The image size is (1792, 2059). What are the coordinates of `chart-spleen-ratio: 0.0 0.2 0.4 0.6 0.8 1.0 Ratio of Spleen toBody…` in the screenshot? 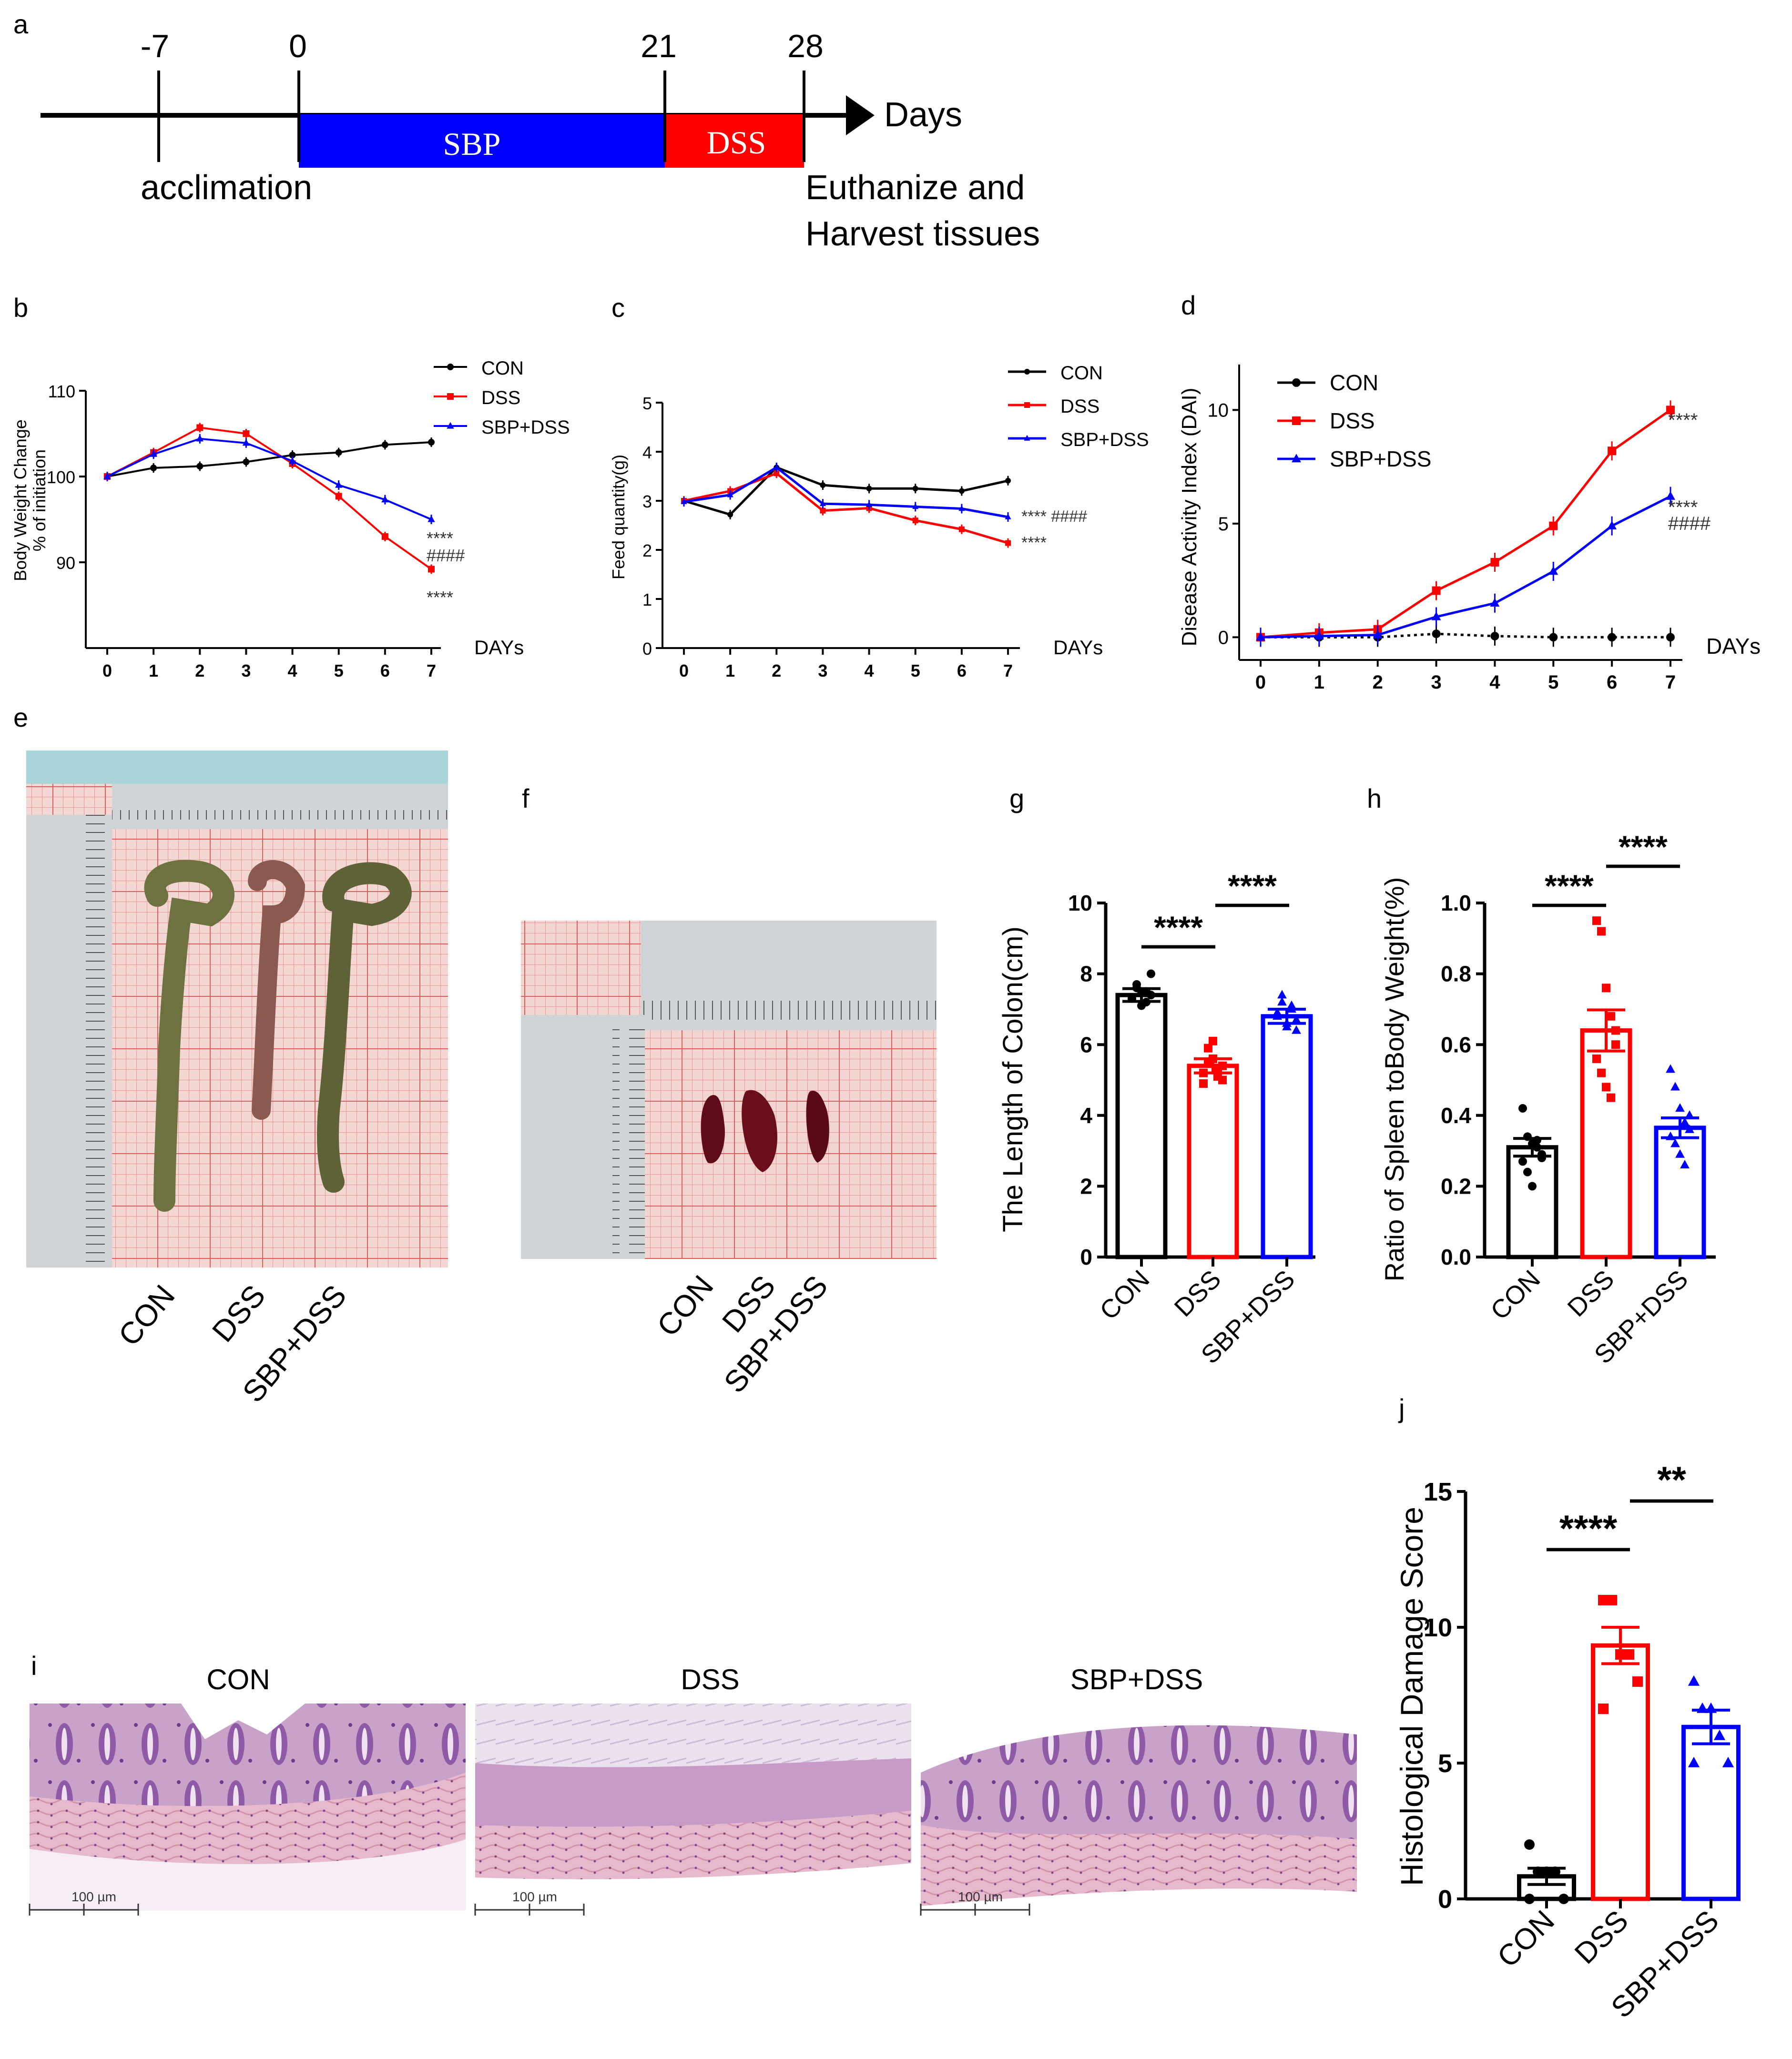 It's located at (1547, 1099).